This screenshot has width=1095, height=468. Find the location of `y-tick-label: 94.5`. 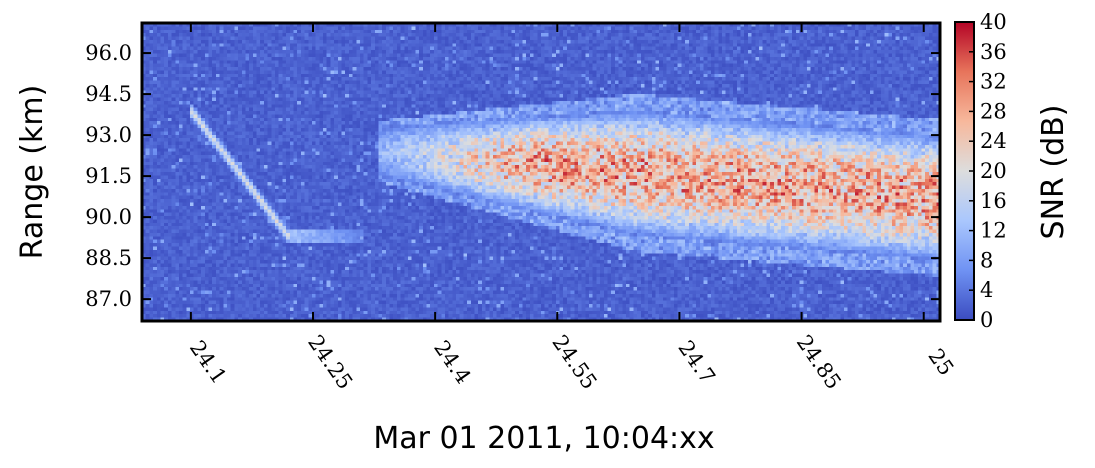

y-tick-label: 94.5 is located at coordinates (108, 94).